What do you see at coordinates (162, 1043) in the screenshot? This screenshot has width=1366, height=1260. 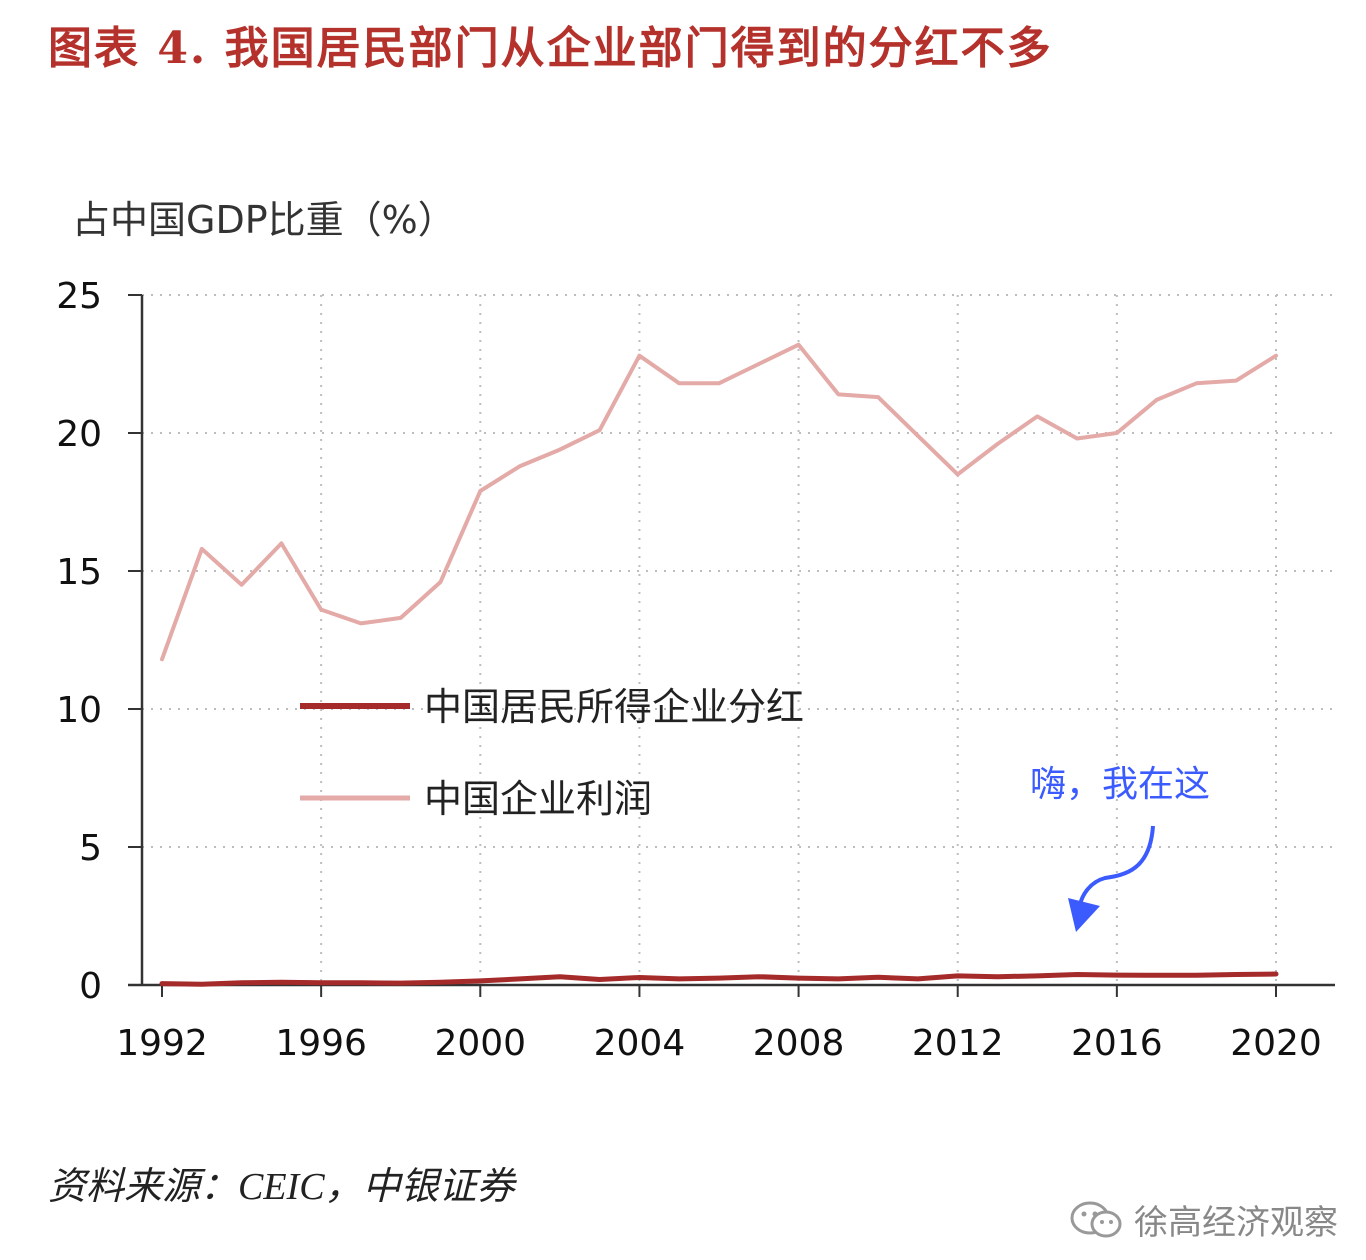 I see `x-tick-label: 1992` at bounding box center [162, 1043].